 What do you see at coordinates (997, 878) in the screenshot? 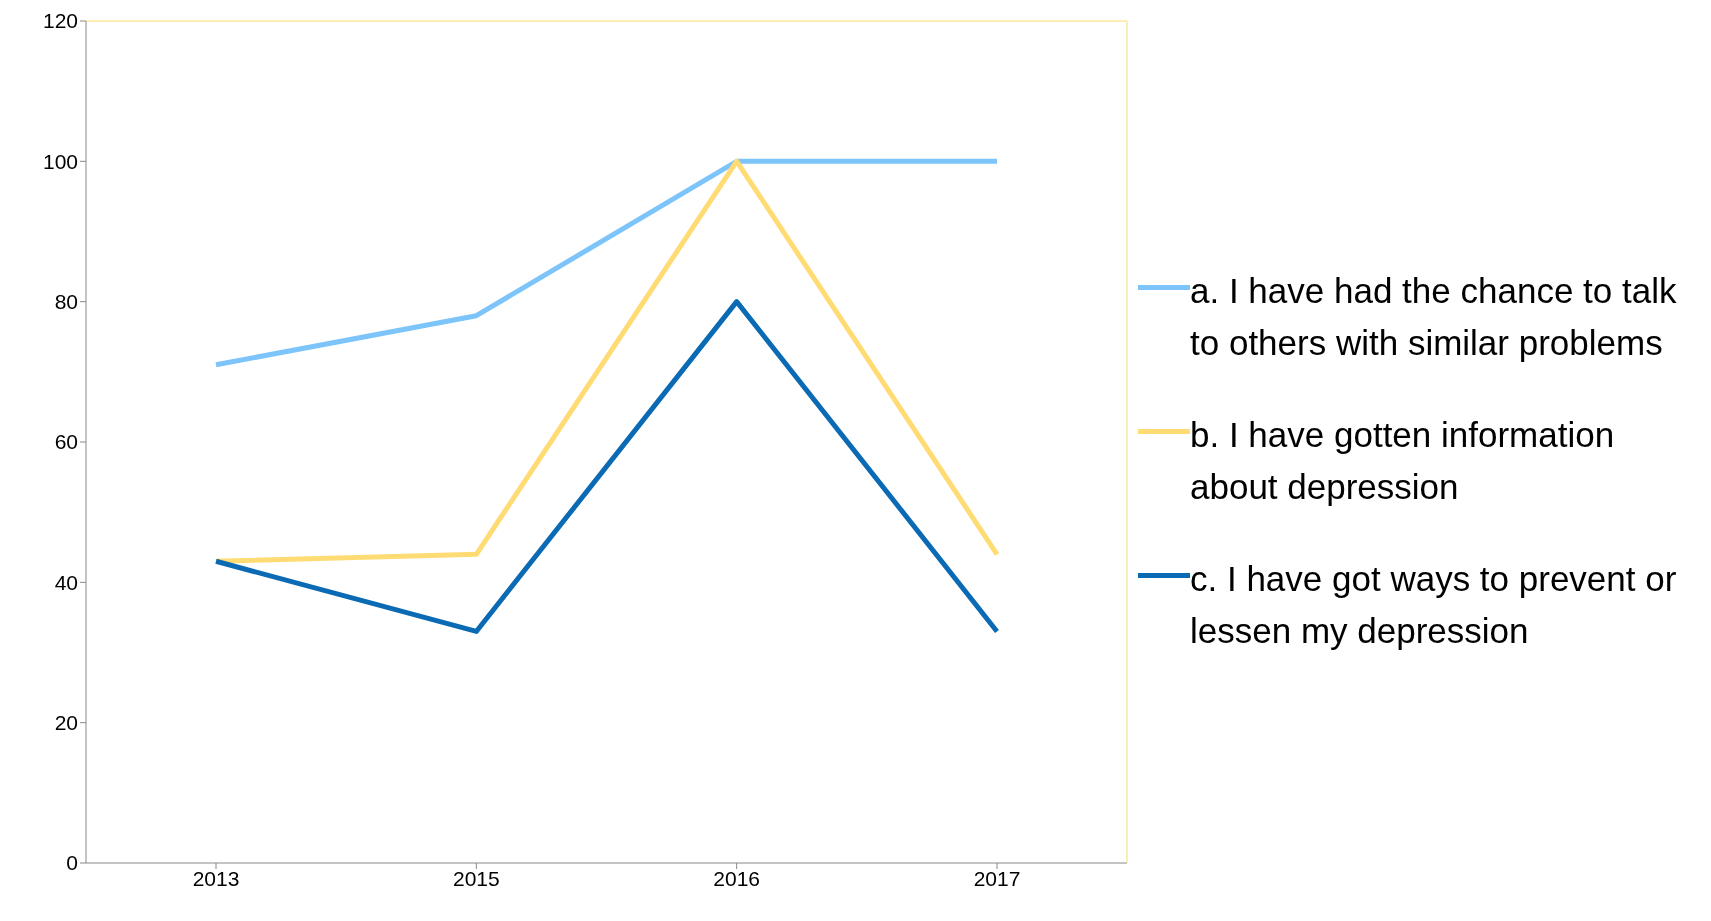
I see `x-tick-label: 2017` at bounding box center [997, 878].